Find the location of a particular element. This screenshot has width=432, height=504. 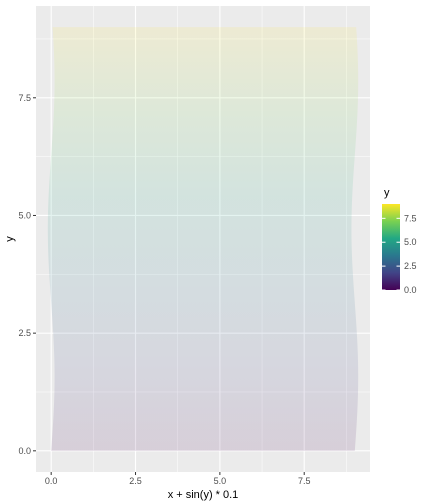

y-tick-label: 5.0 is located at coordinates (24, 215).